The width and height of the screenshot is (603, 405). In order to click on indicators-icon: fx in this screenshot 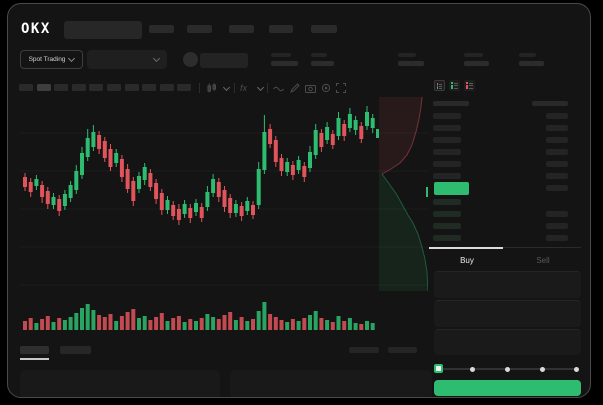, I will do `click(244, 88)`.